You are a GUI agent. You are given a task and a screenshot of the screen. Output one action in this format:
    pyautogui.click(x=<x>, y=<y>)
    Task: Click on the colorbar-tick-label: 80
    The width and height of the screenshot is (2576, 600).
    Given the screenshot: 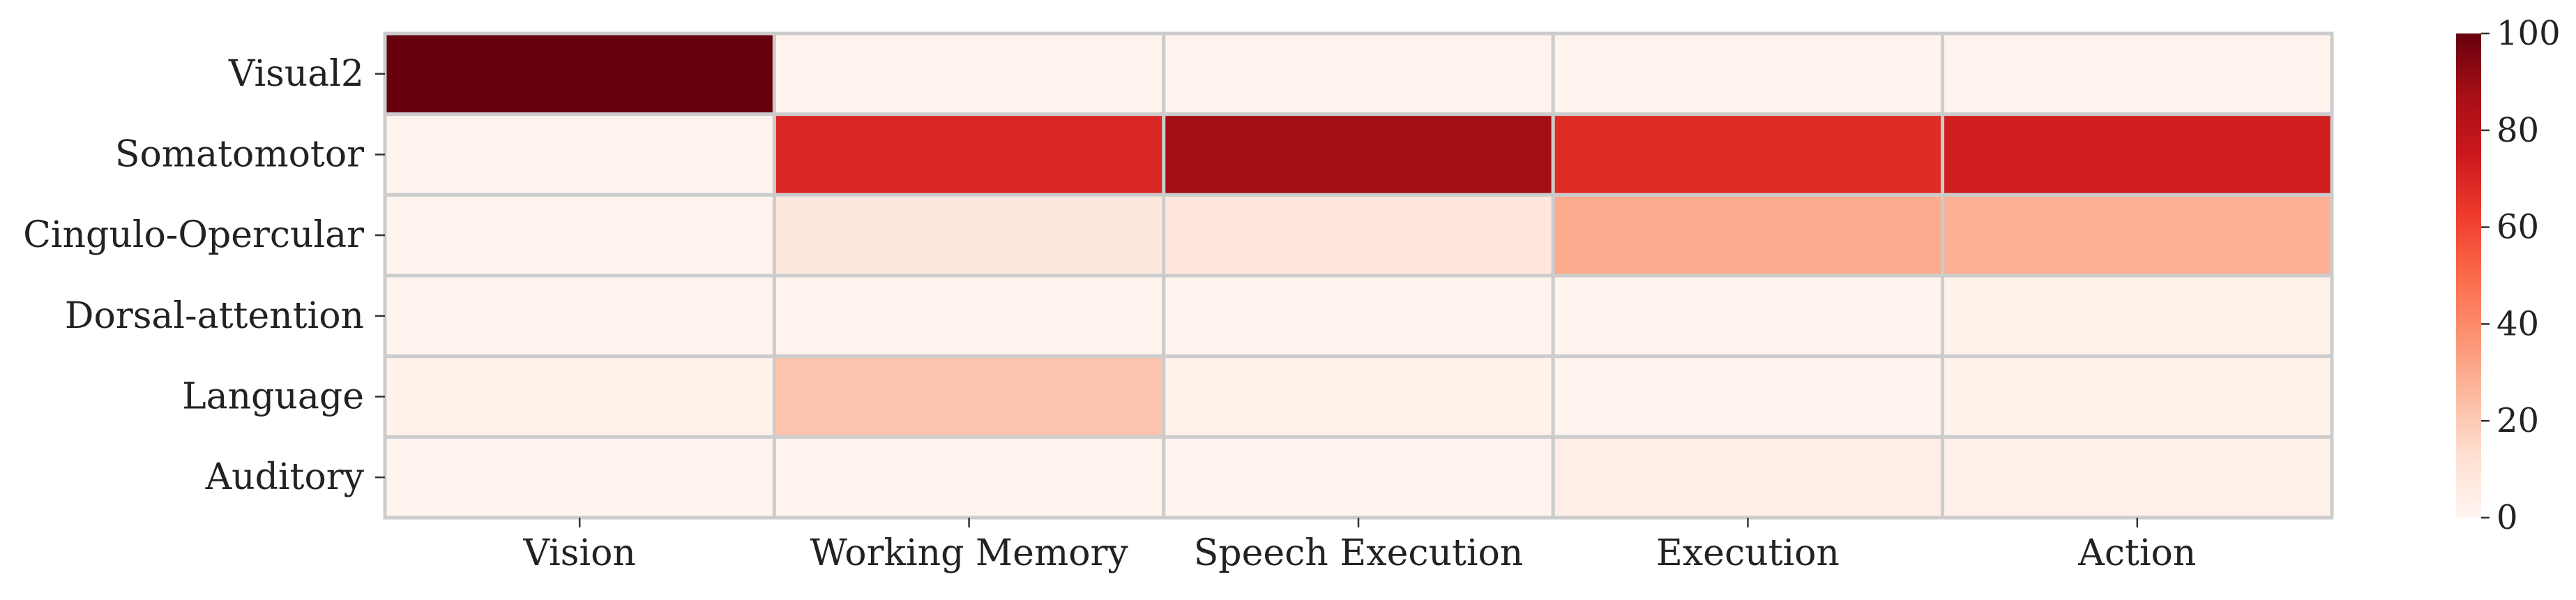 What is the action you would take?
    pyautogui.click(x=2518, y=130)
    